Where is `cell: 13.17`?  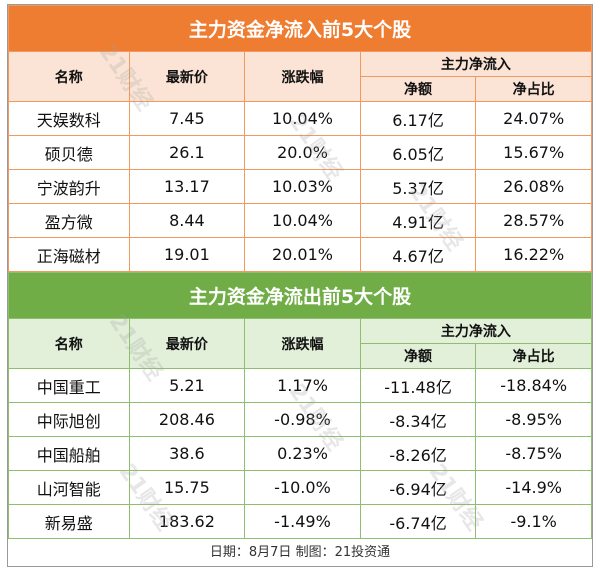
cell: 13.17 is located at coordinates (187, 186).